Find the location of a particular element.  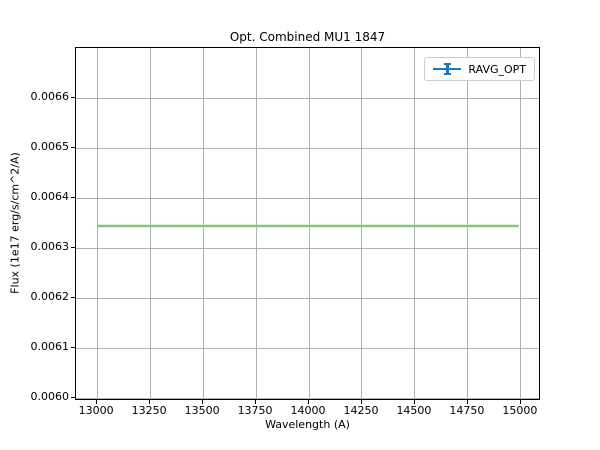

y-tick-label: 0.0063 is located at coordinates (50, 246).